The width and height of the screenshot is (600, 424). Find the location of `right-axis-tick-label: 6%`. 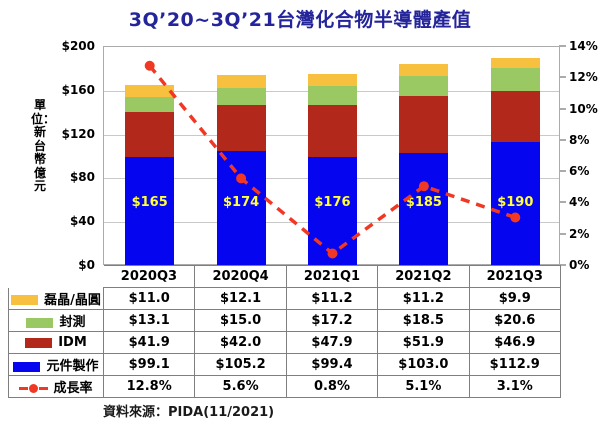

right-axis-tick-label: 6% is located at coordinates (579, 171).